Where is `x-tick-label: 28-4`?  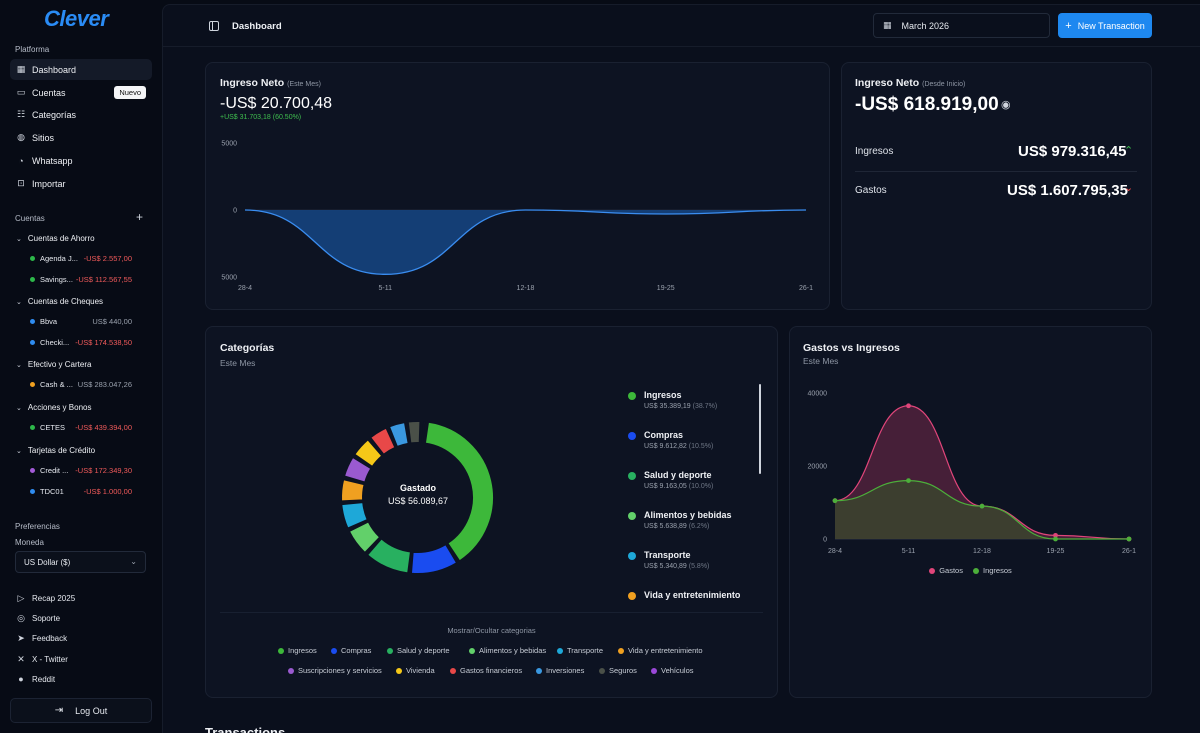
x-tick-label: 28-4 is located at coordinates (835, 551).